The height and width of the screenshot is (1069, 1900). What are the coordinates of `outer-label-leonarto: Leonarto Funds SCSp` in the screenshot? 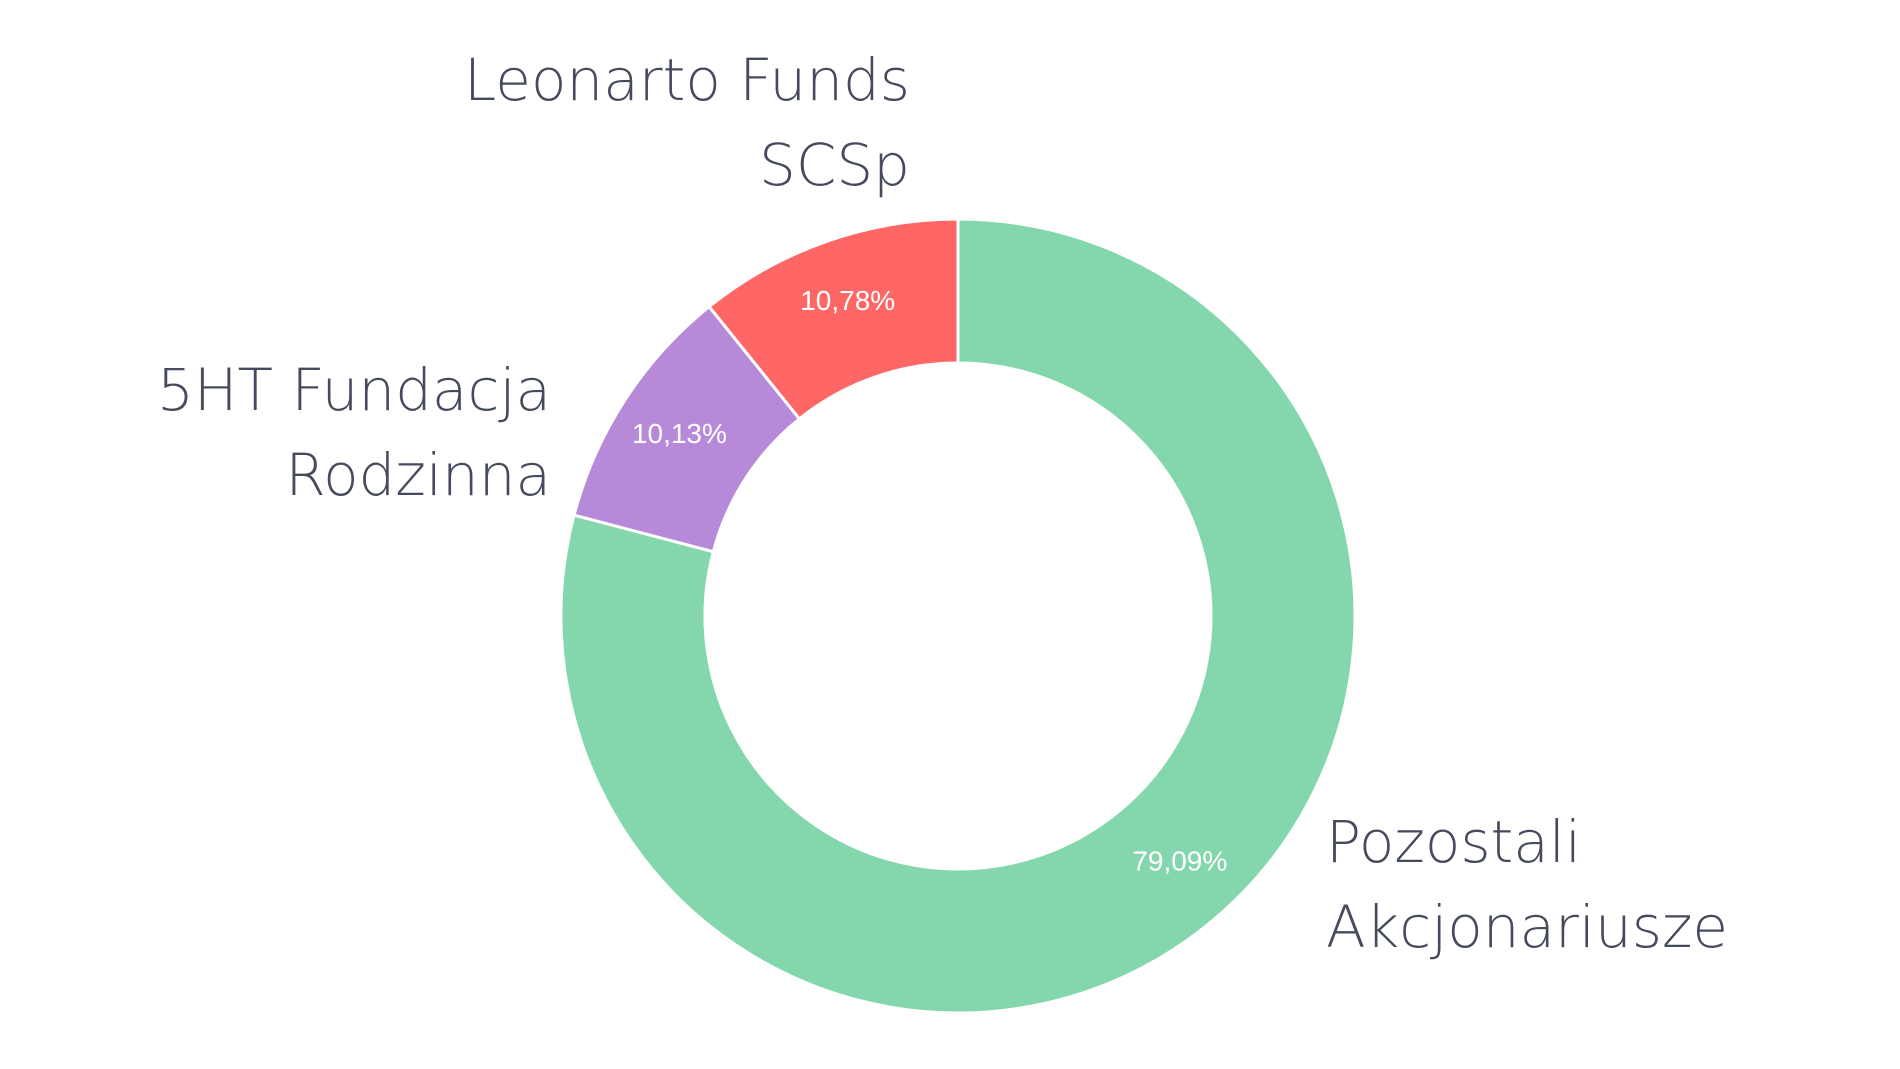 It's located at (687, 123).